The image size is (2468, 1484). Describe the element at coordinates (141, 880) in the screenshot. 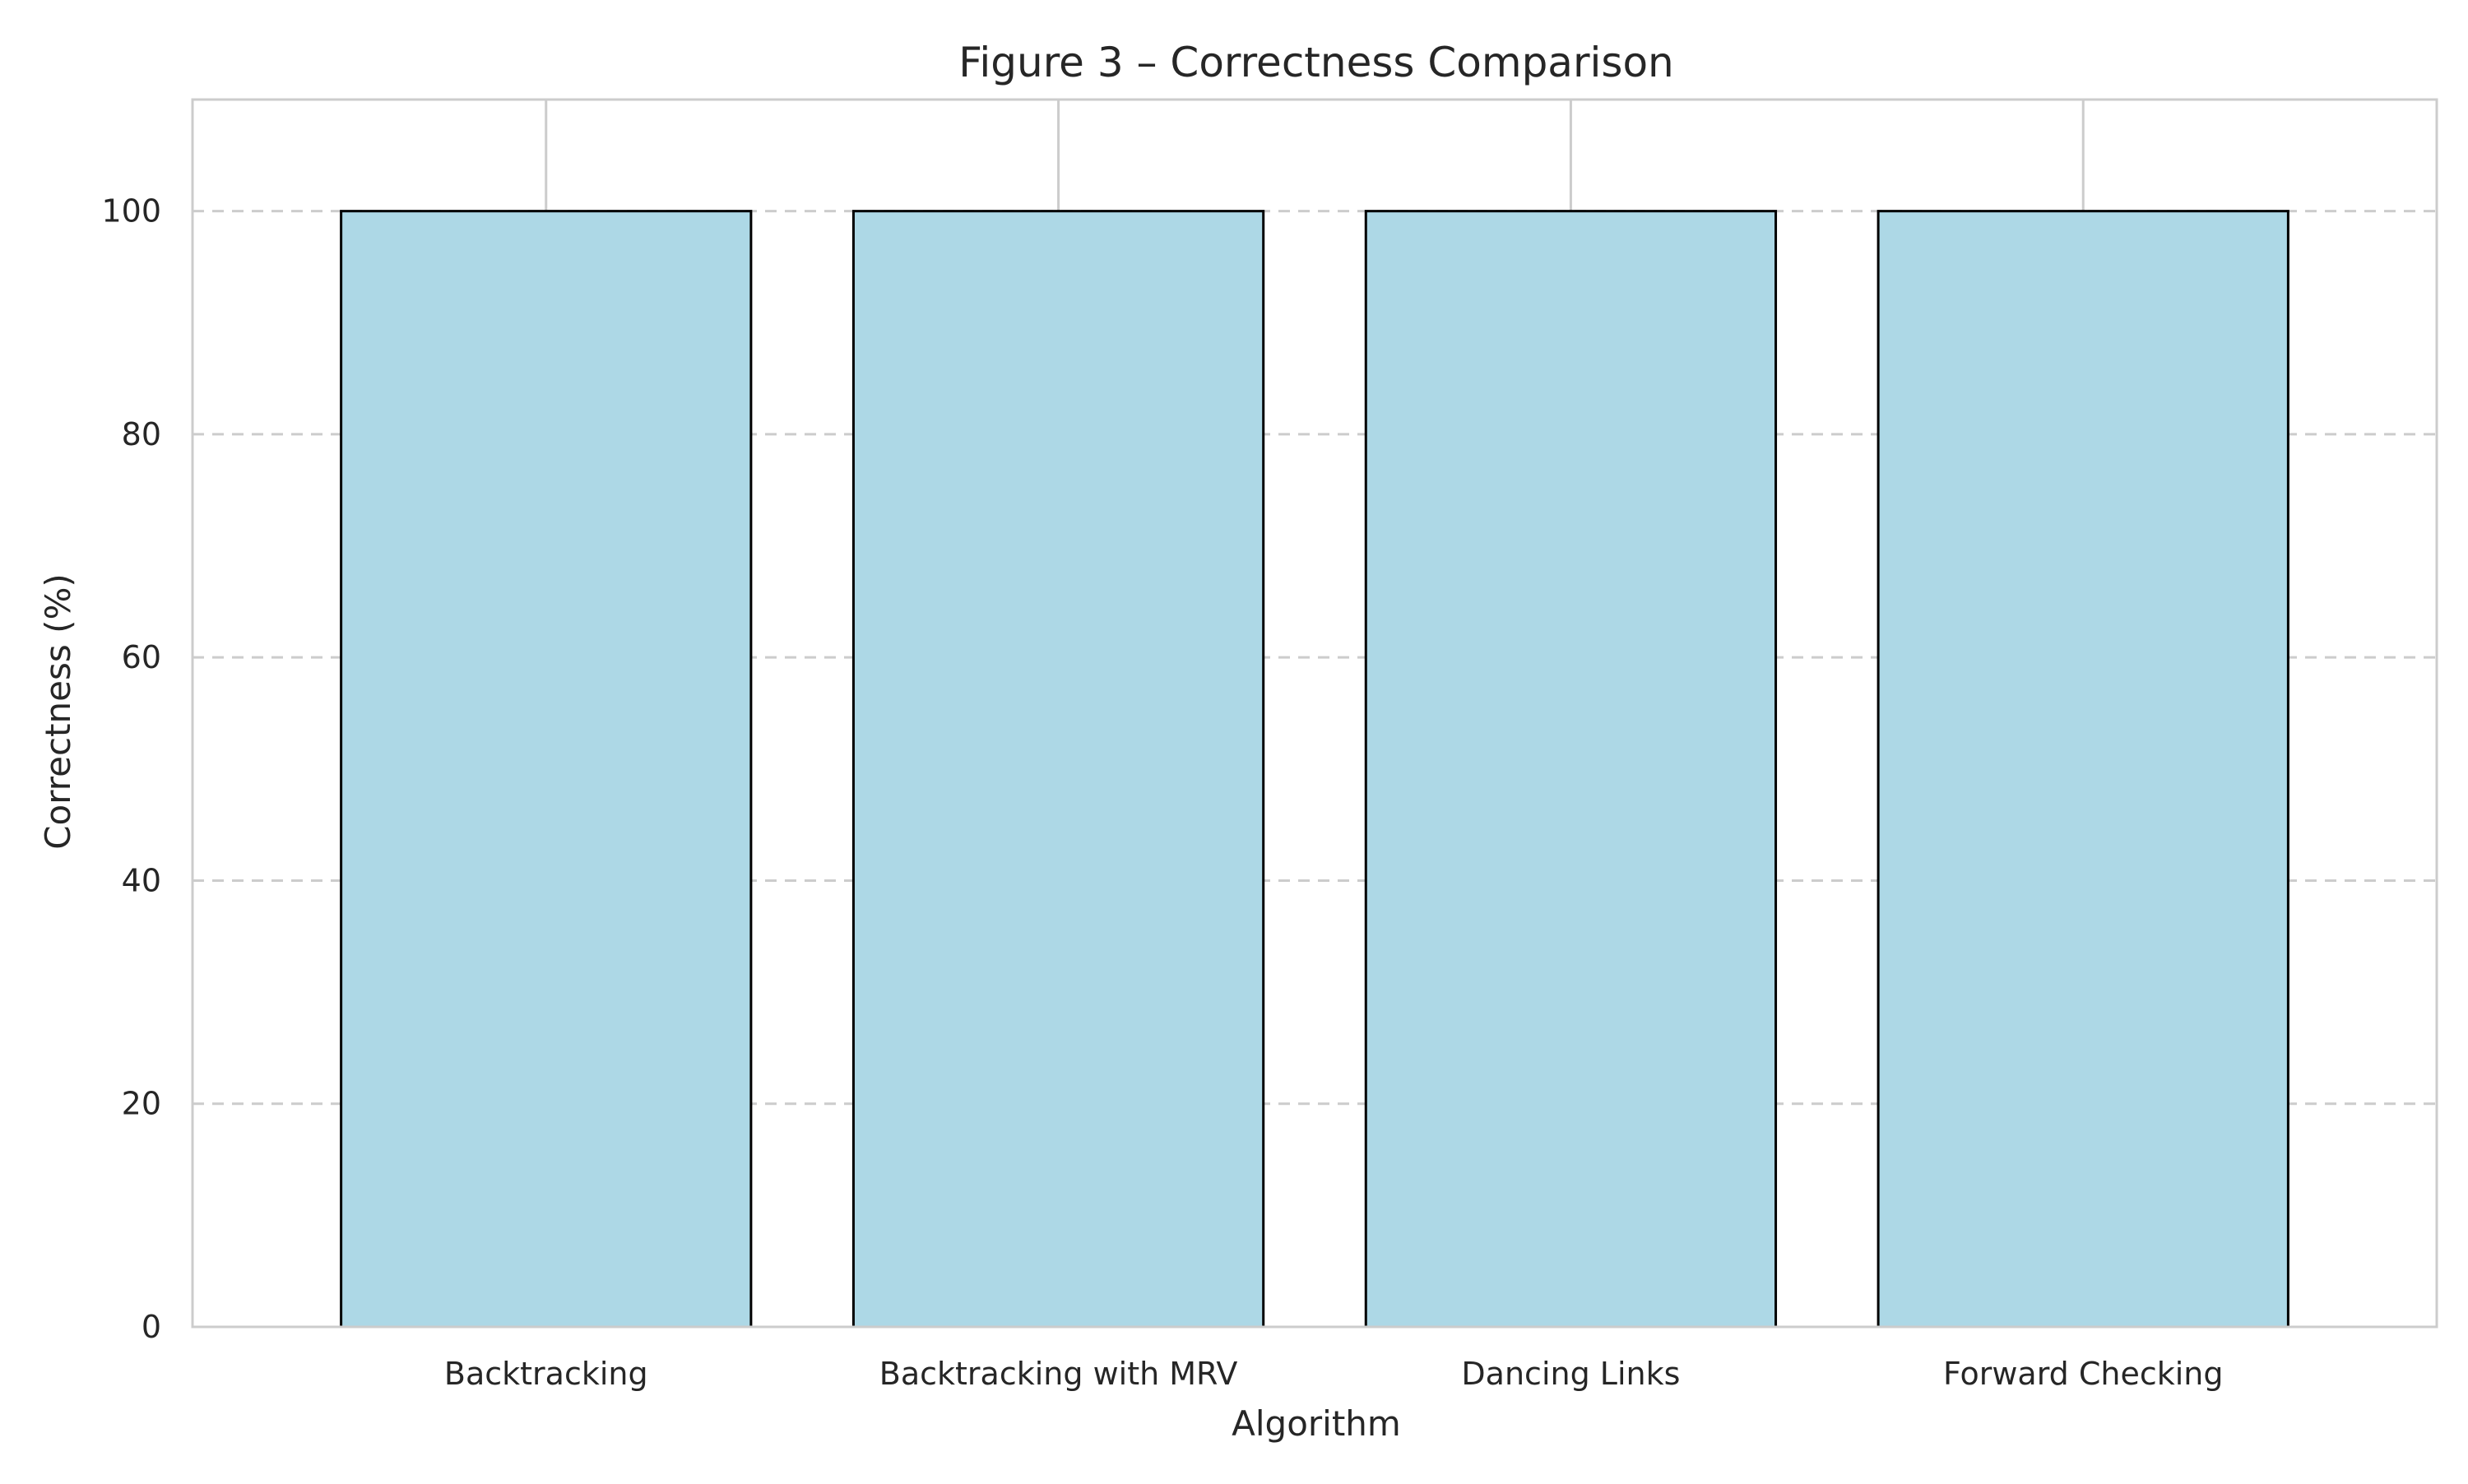

I see `y-tick-label: 40` at that location.